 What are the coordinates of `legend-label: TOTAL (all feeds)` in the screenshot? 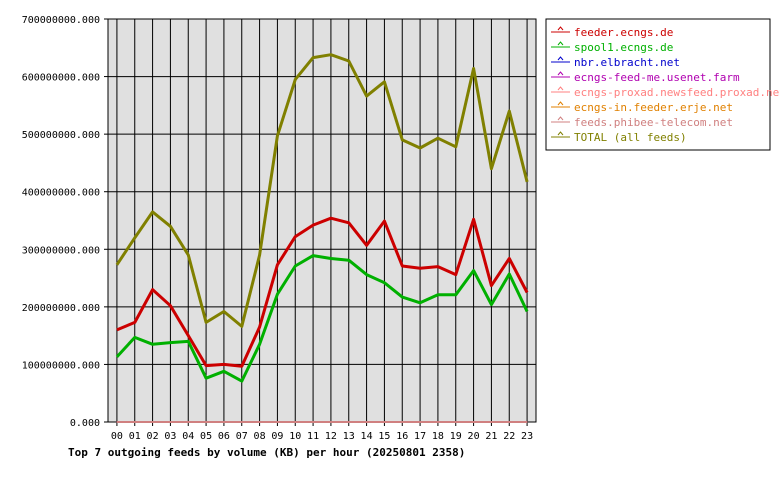 It's located at (630, 137).